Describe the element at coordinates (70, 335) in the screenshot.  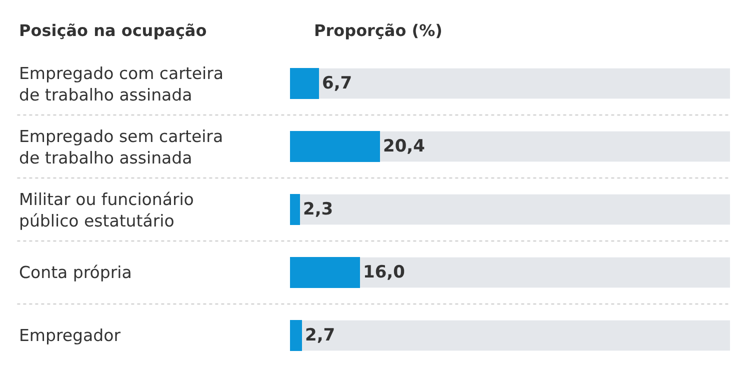
I see `y-tick-label: Empregador` at that location.